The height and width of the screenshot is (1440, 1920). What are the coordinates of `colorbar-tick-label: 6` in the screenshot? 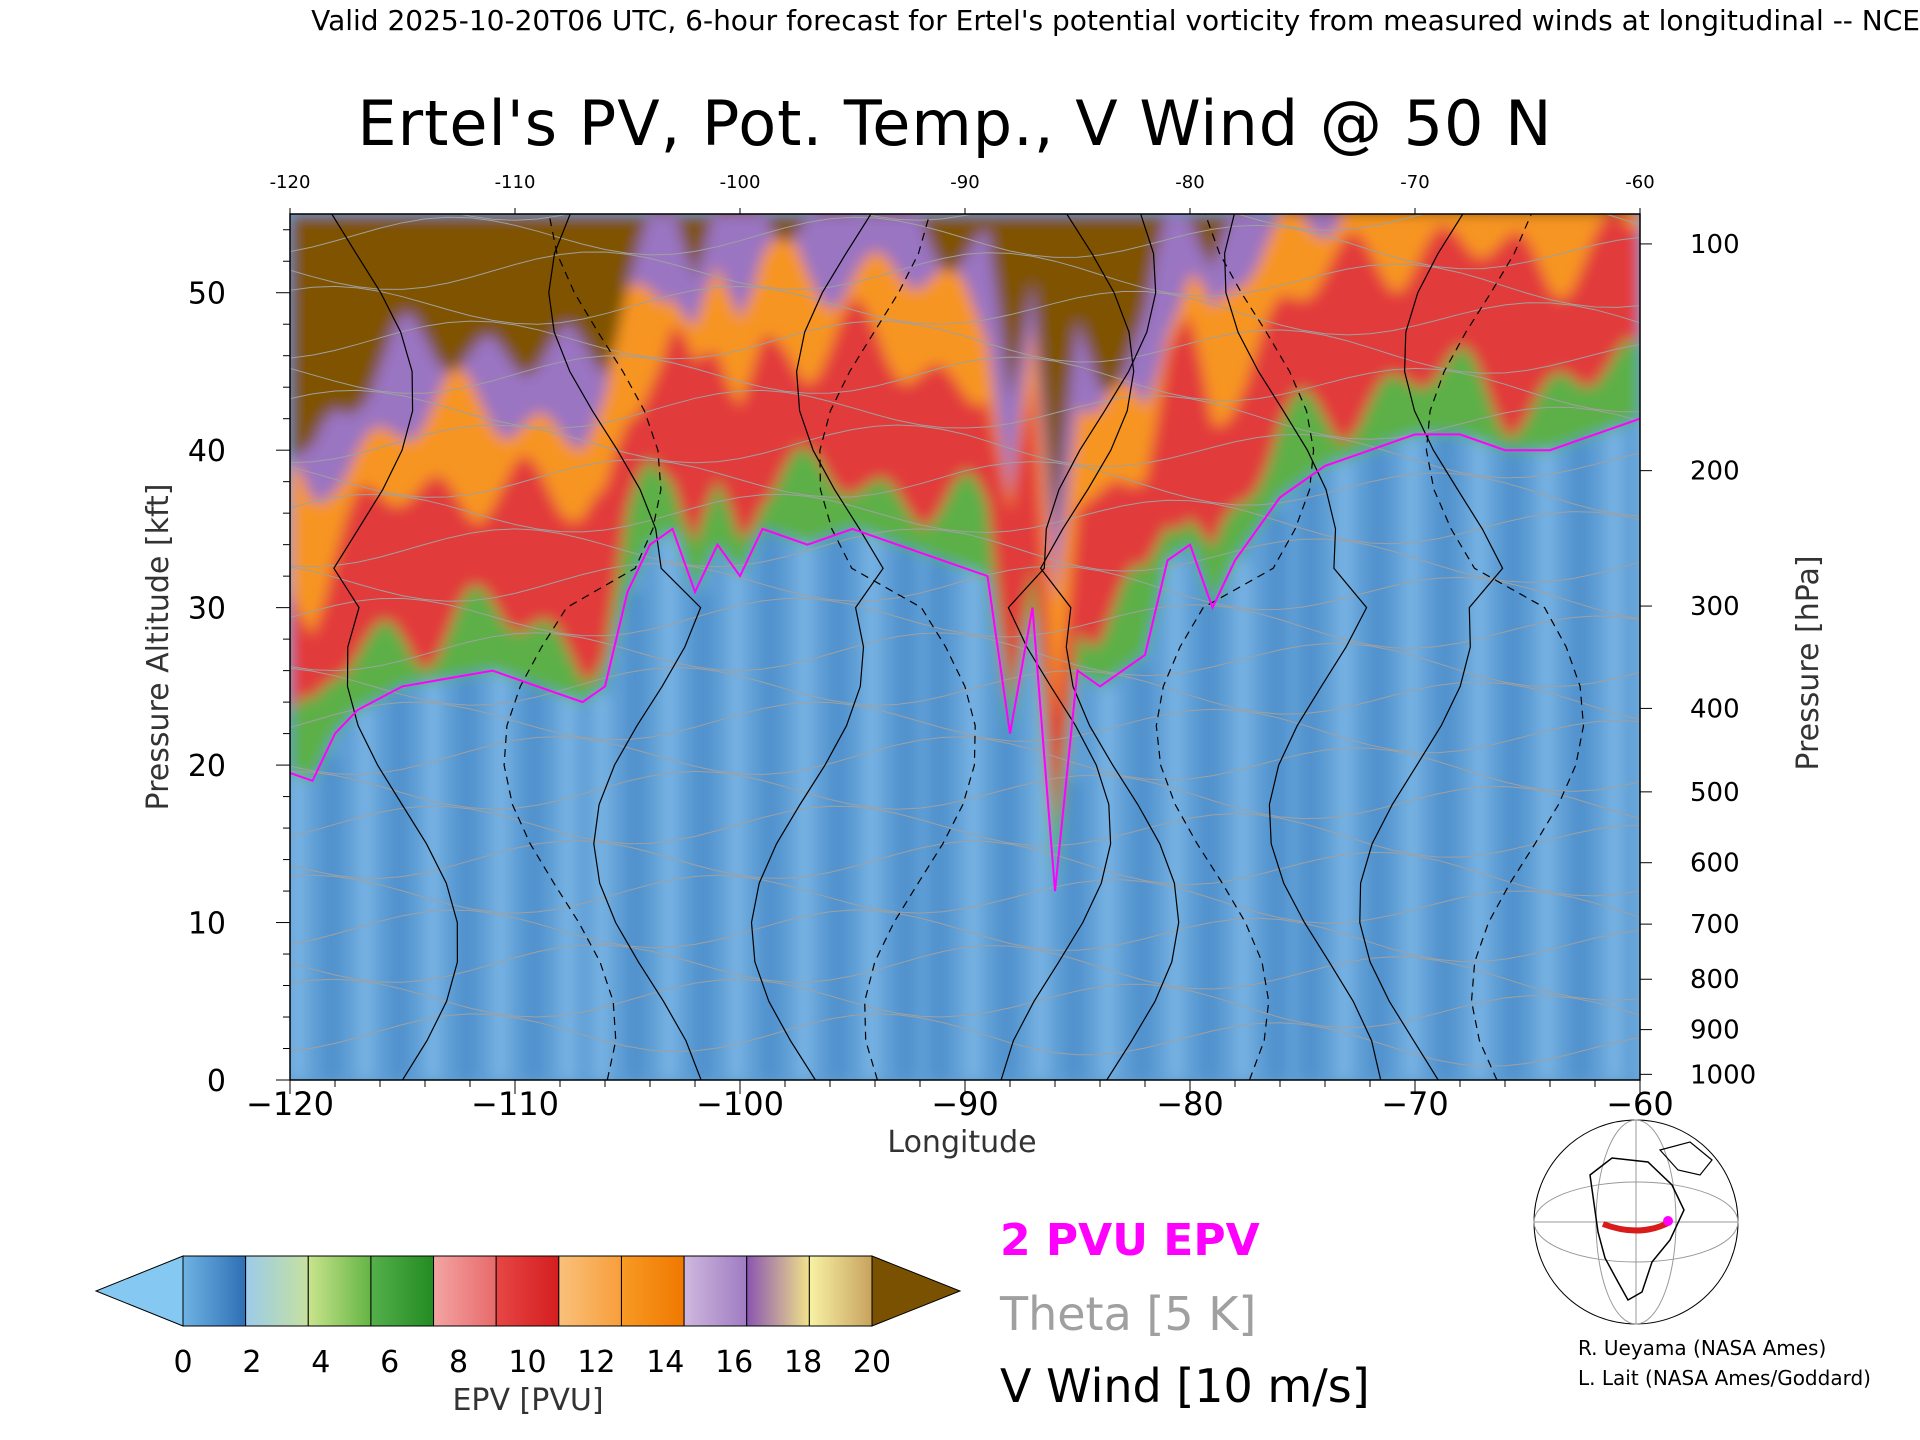 It's located at (389, 1362).